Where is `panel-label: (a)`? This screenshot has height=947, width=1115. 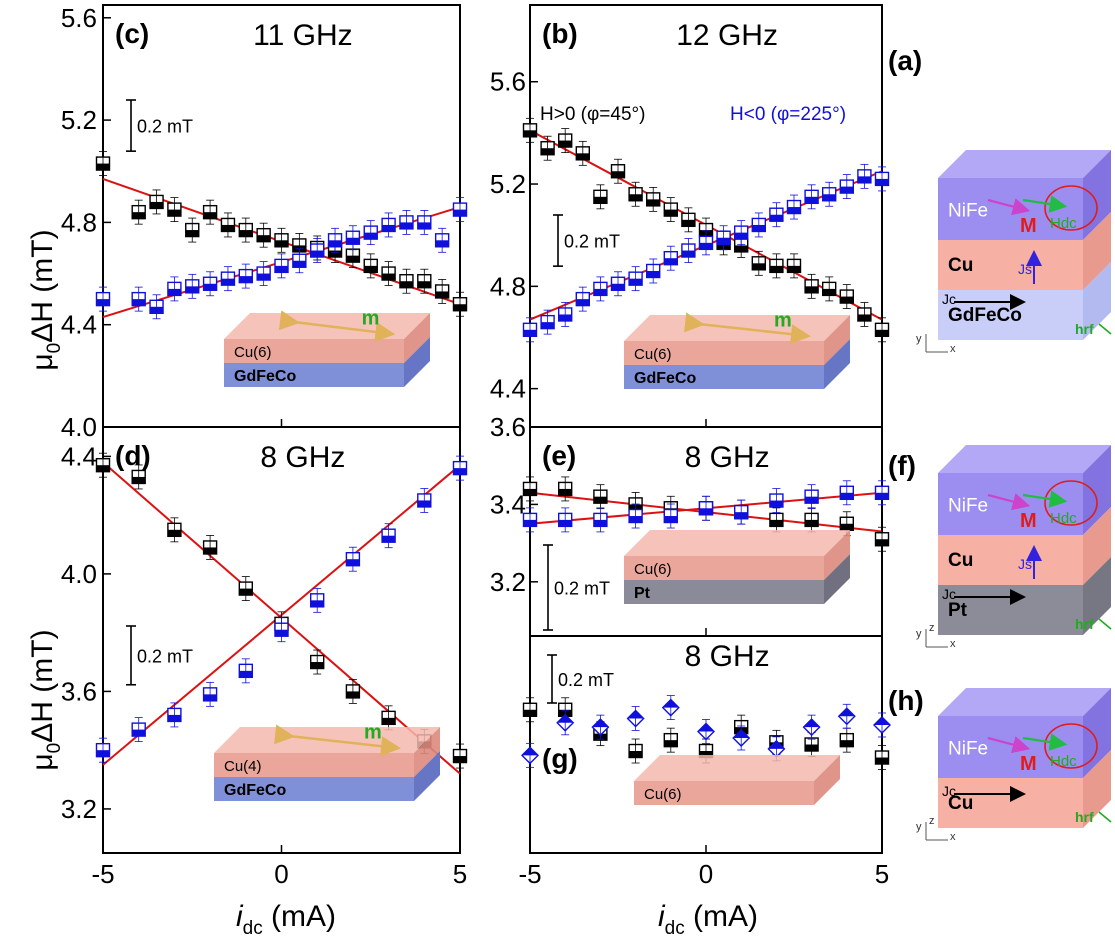 panel-label: (a) is located at coordinates (905, 60).